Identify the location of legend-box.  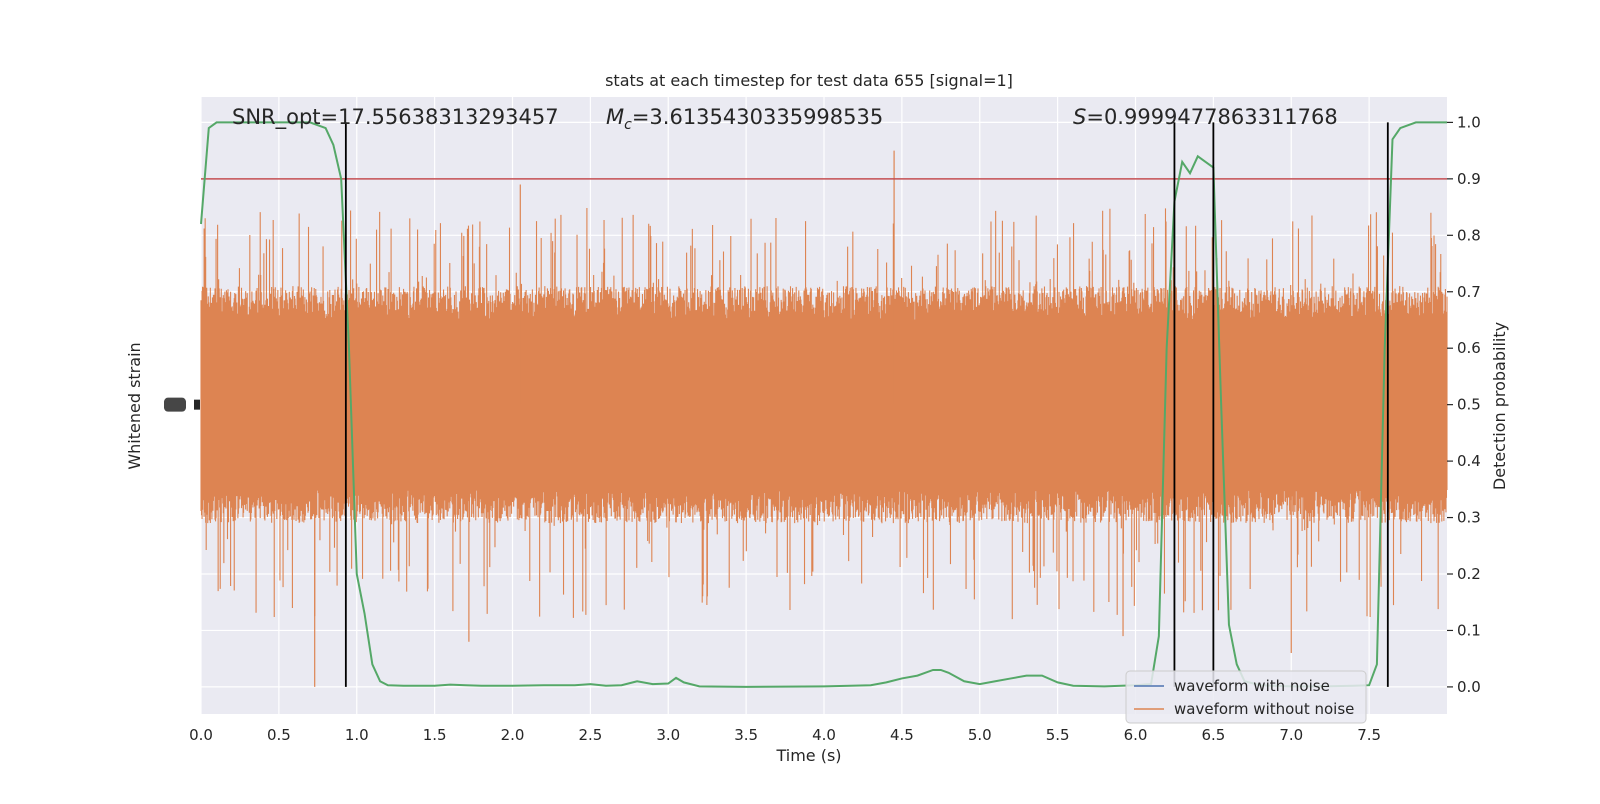
(1246, 697).